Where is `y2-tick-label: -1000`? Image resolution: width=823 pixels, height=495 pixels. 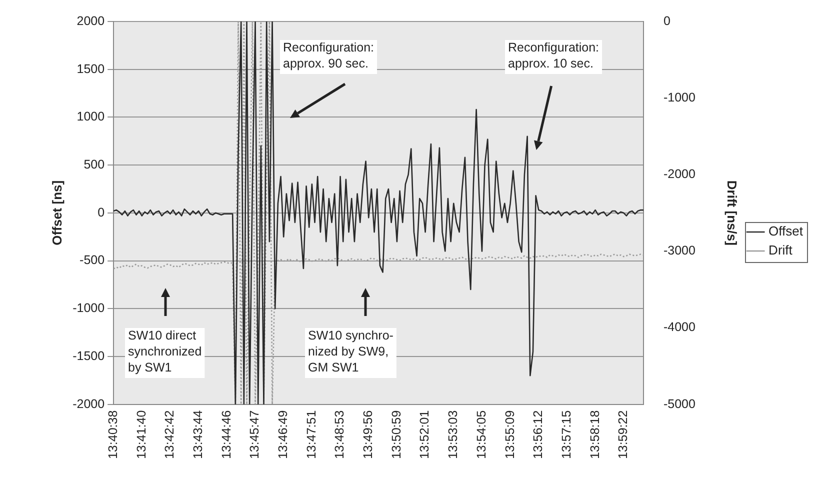
y2-tick-label: -1000 is located at coordinates (679, 97).